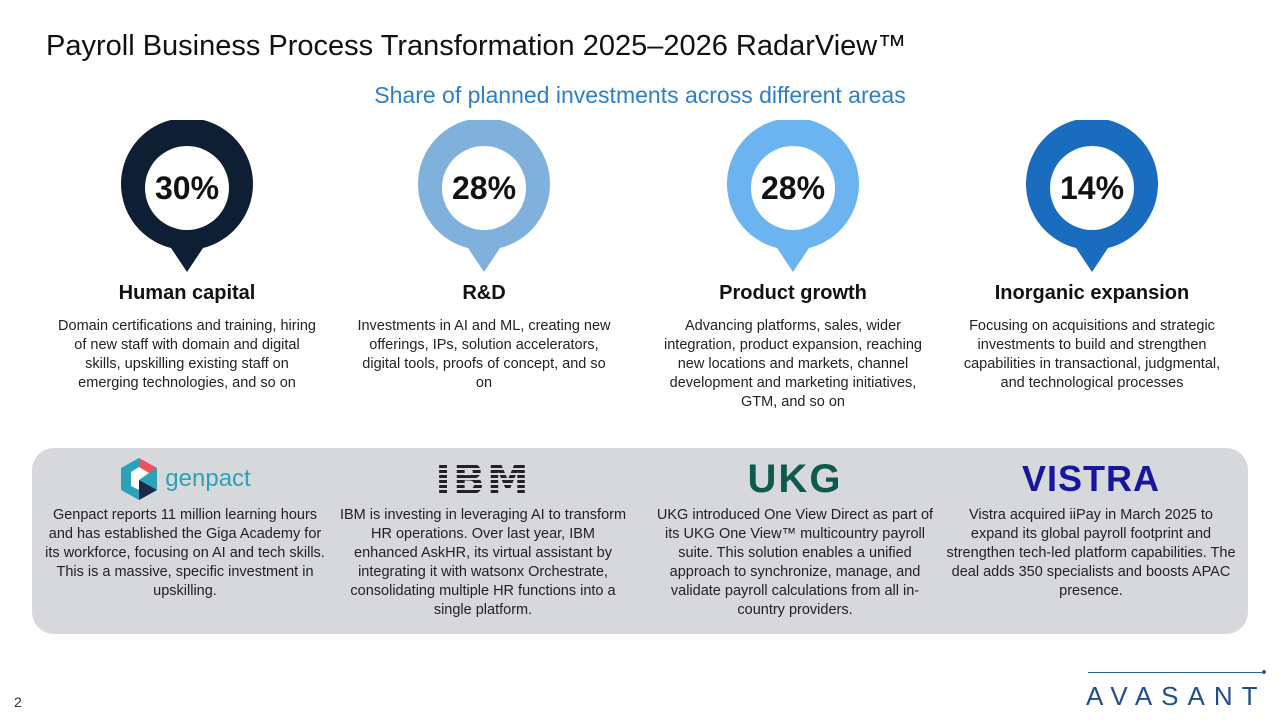 The image size is (1280, 720). Describe the element at coordinates (185, 479) in the screenshot. I see `genpact-logo: genpact` at that location.